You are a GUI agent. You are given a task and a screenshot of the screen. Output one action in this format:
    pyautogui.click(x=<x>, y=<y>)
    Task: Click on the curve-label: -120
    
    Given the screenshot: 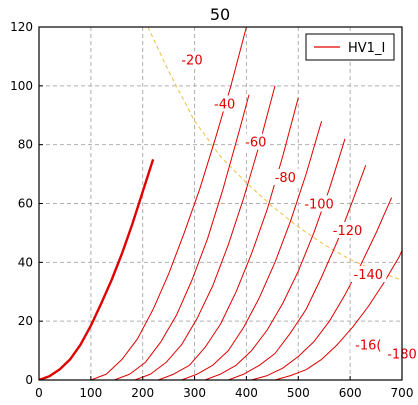 What is the action you would take?
    pyautogui.click(x=348, y=231)
    